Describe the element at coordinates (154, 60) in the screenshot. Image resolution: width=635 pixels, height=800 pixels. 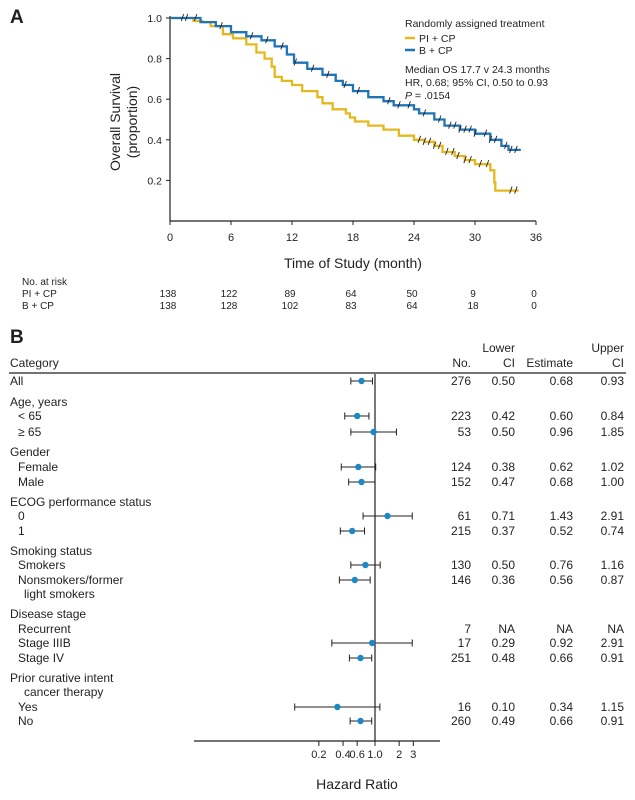
I see `km-ytick-label: 0.8` at that location.